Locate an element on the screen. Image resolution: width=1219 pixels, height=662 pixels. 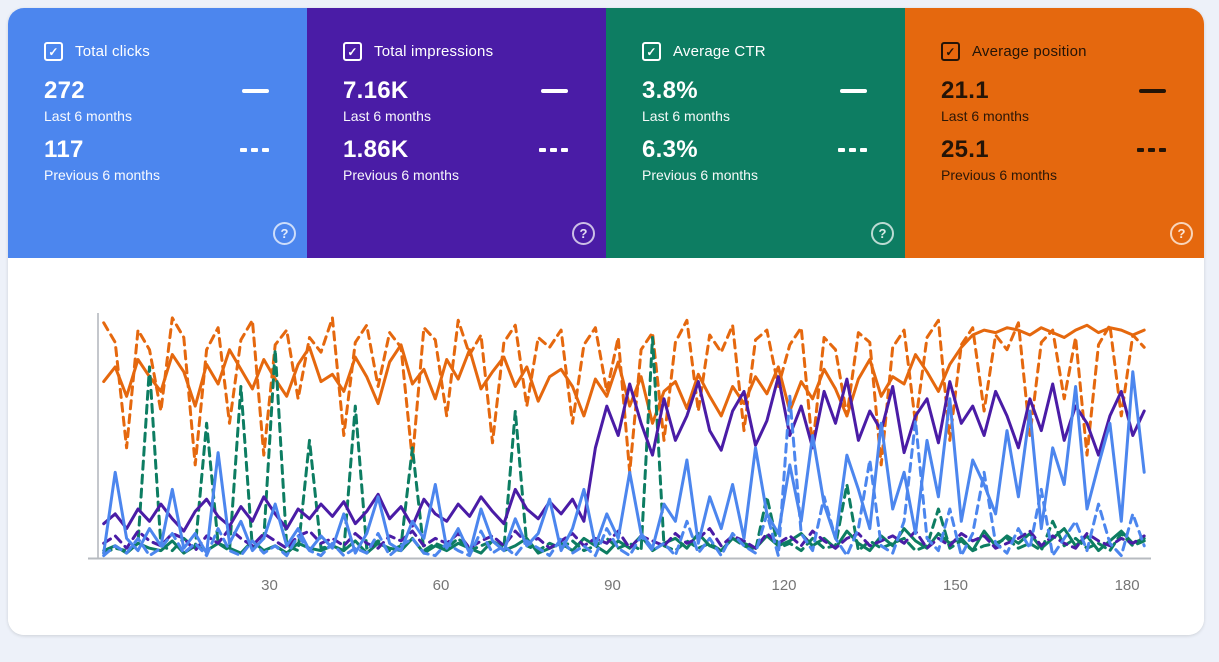
card-average-position-title: ✓ Average position is located at coordinates (1072, 51).